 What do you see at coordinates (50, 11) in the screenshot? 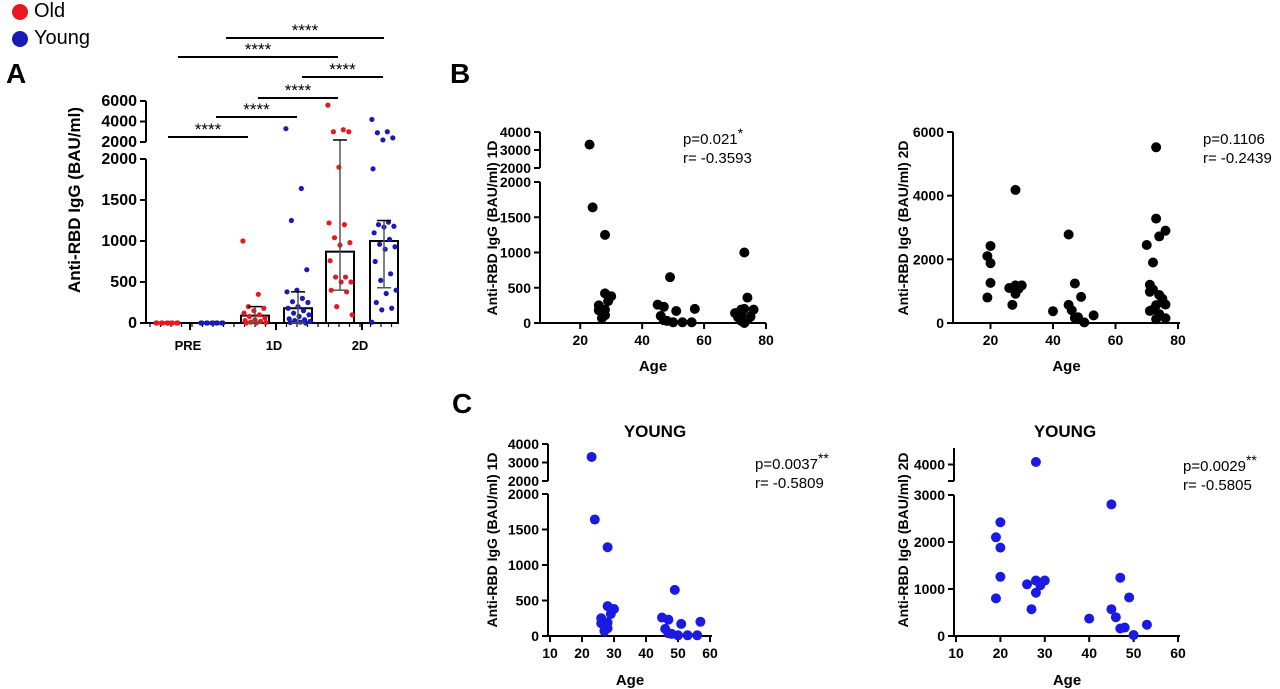
I see `legend-label: Old` at bounding box center [50, 11].